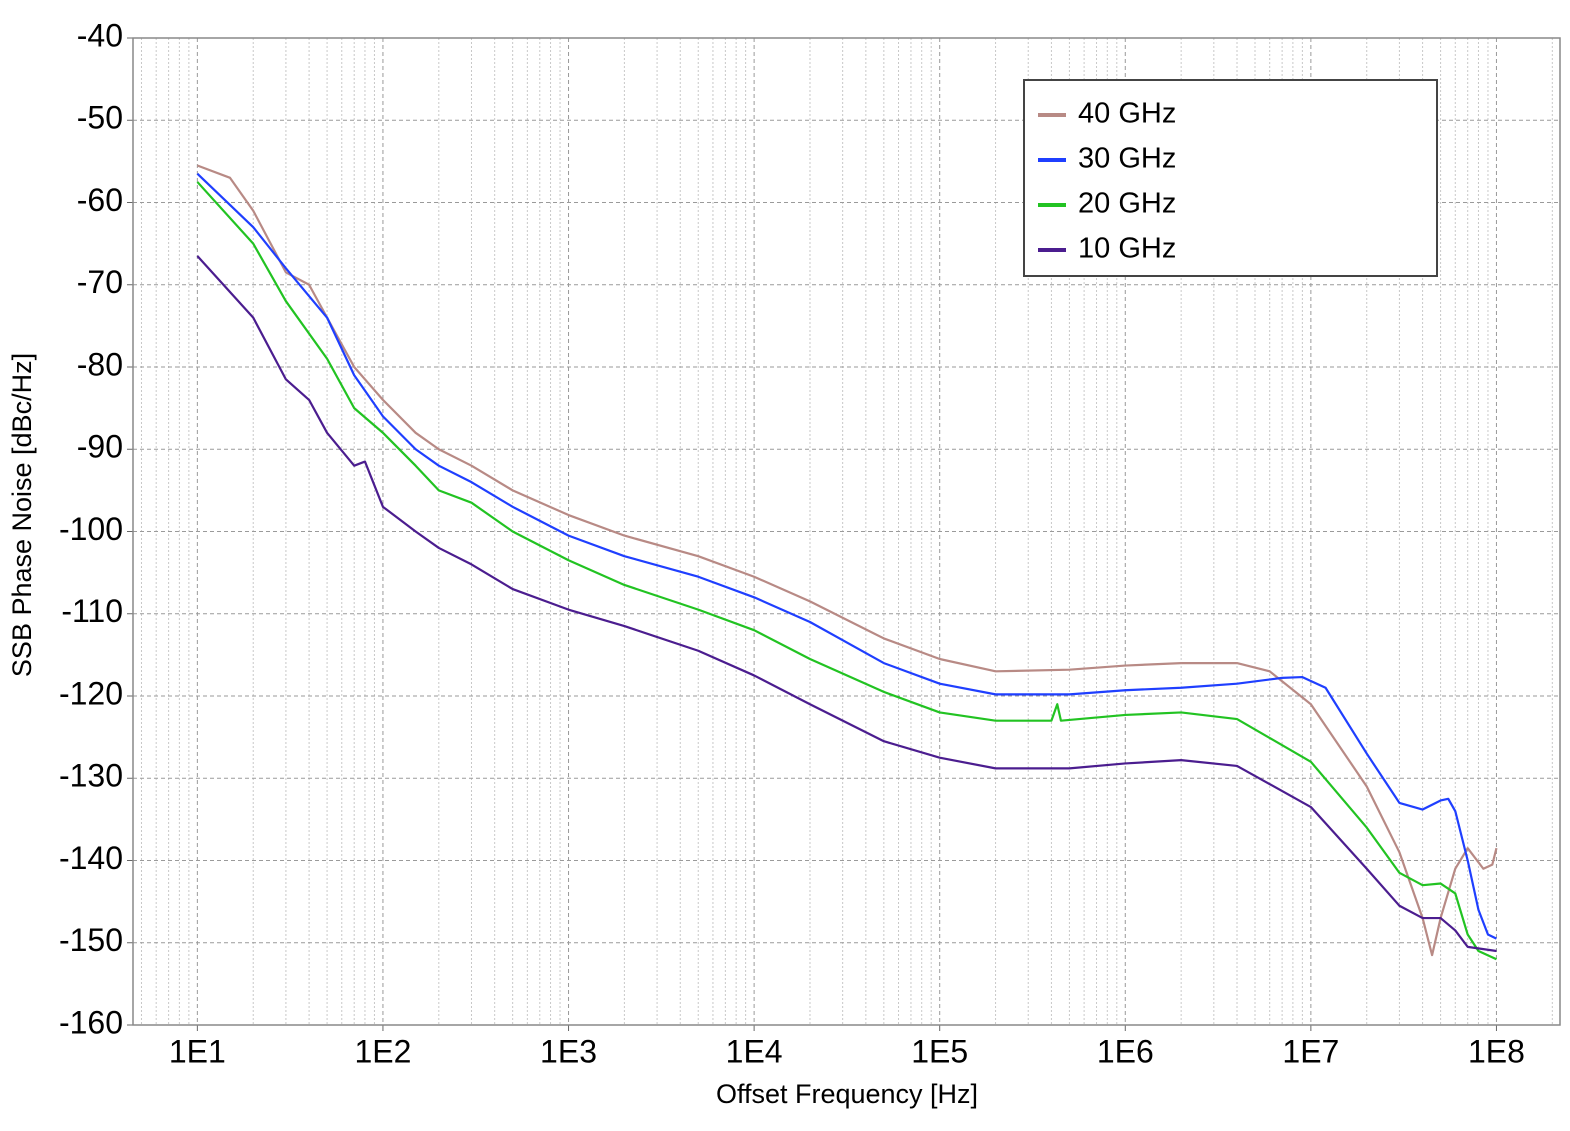 Image resolution: width=1570 pixels, height=1131 pixels. What do you see at coordinates (754, 1051) in the screenshot?
I see `x-tick-label: 1E4` at bounding box center [754, 1051].